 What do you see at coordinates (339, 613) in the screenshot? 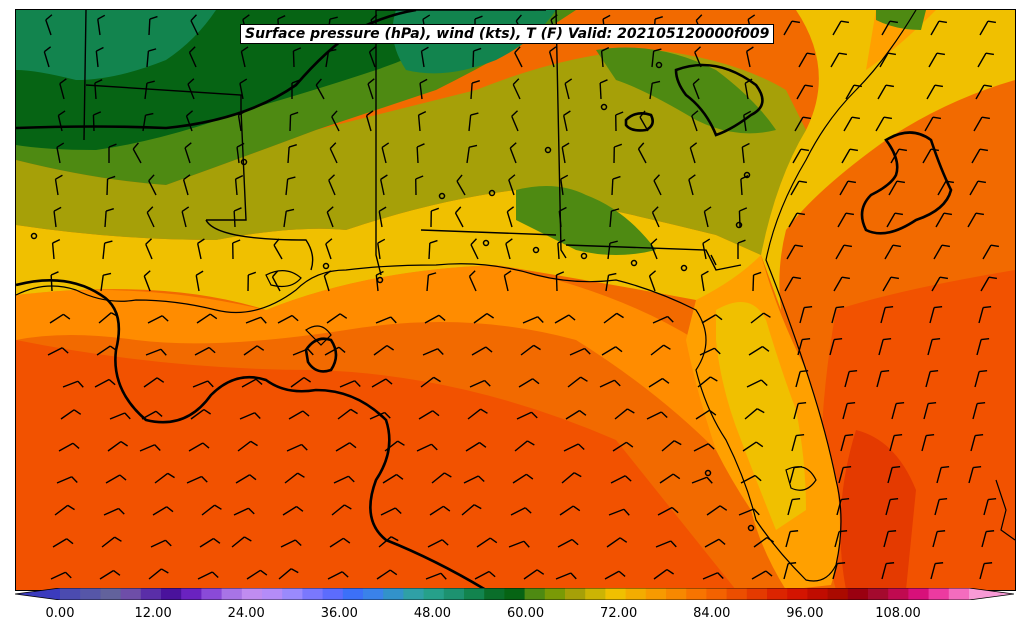
I see `colorbar-tick-label: 36.00` at bounding box center [339, 613].